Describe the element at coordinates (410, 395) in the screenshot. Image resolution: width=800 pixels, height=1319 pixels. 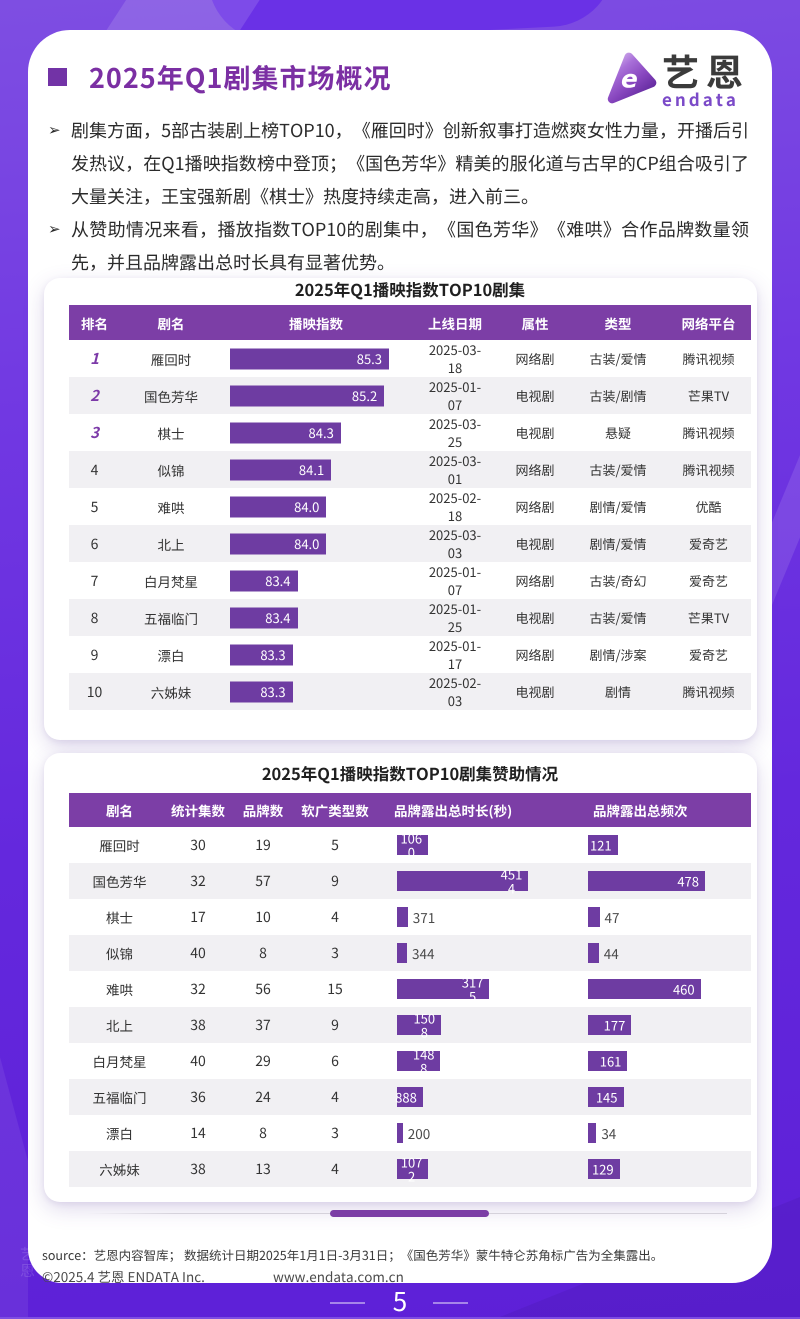
I see `playback-row-国色芳华: 2 国色芳华 85.2 2025-01- 07 电视剧 古装/剧情 芒果TV` at that location.